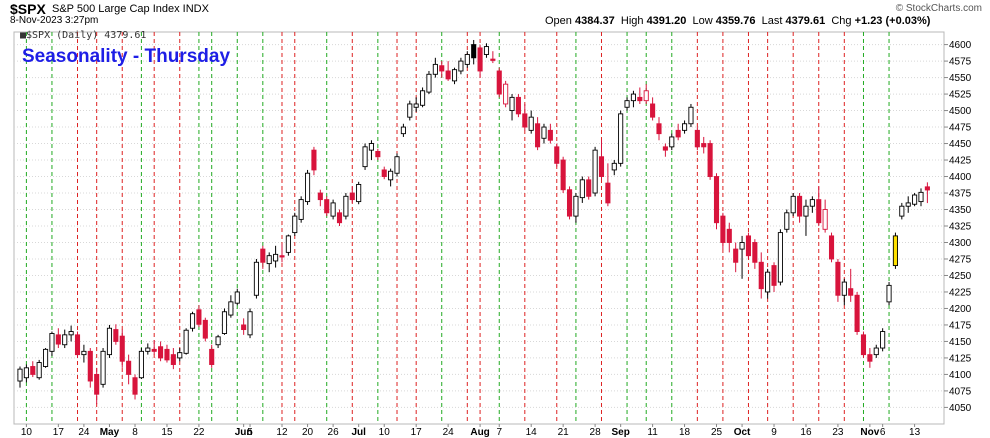  Describe the element at coordinates (244, 432) in the screenshot. I see `x-month-label: Jun` at that location.